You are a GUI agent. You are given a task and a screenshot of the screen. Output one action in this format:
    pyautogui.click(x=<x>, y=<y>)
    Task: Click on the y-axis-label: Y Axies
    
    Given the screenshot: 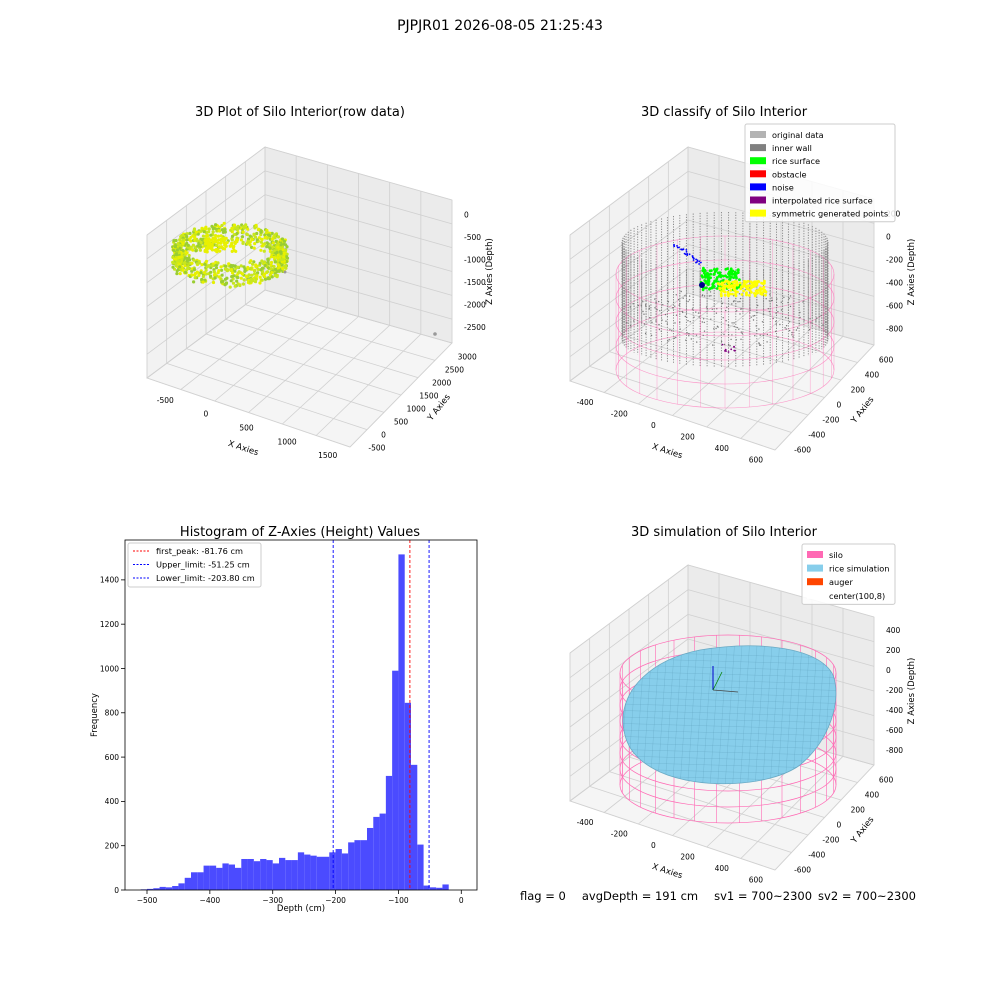 What is the action you would take?
    pyautogui.click(x=863, y=831)
    